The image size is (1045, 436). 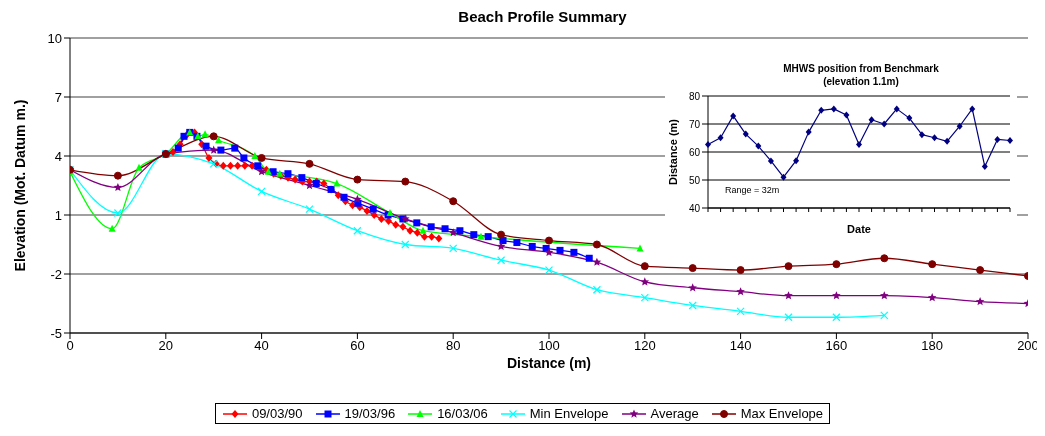 What do you see at coordinates (54, 38) in the screenshot?
I see `y-tick-label: 10` at bounding box center [54, 38].